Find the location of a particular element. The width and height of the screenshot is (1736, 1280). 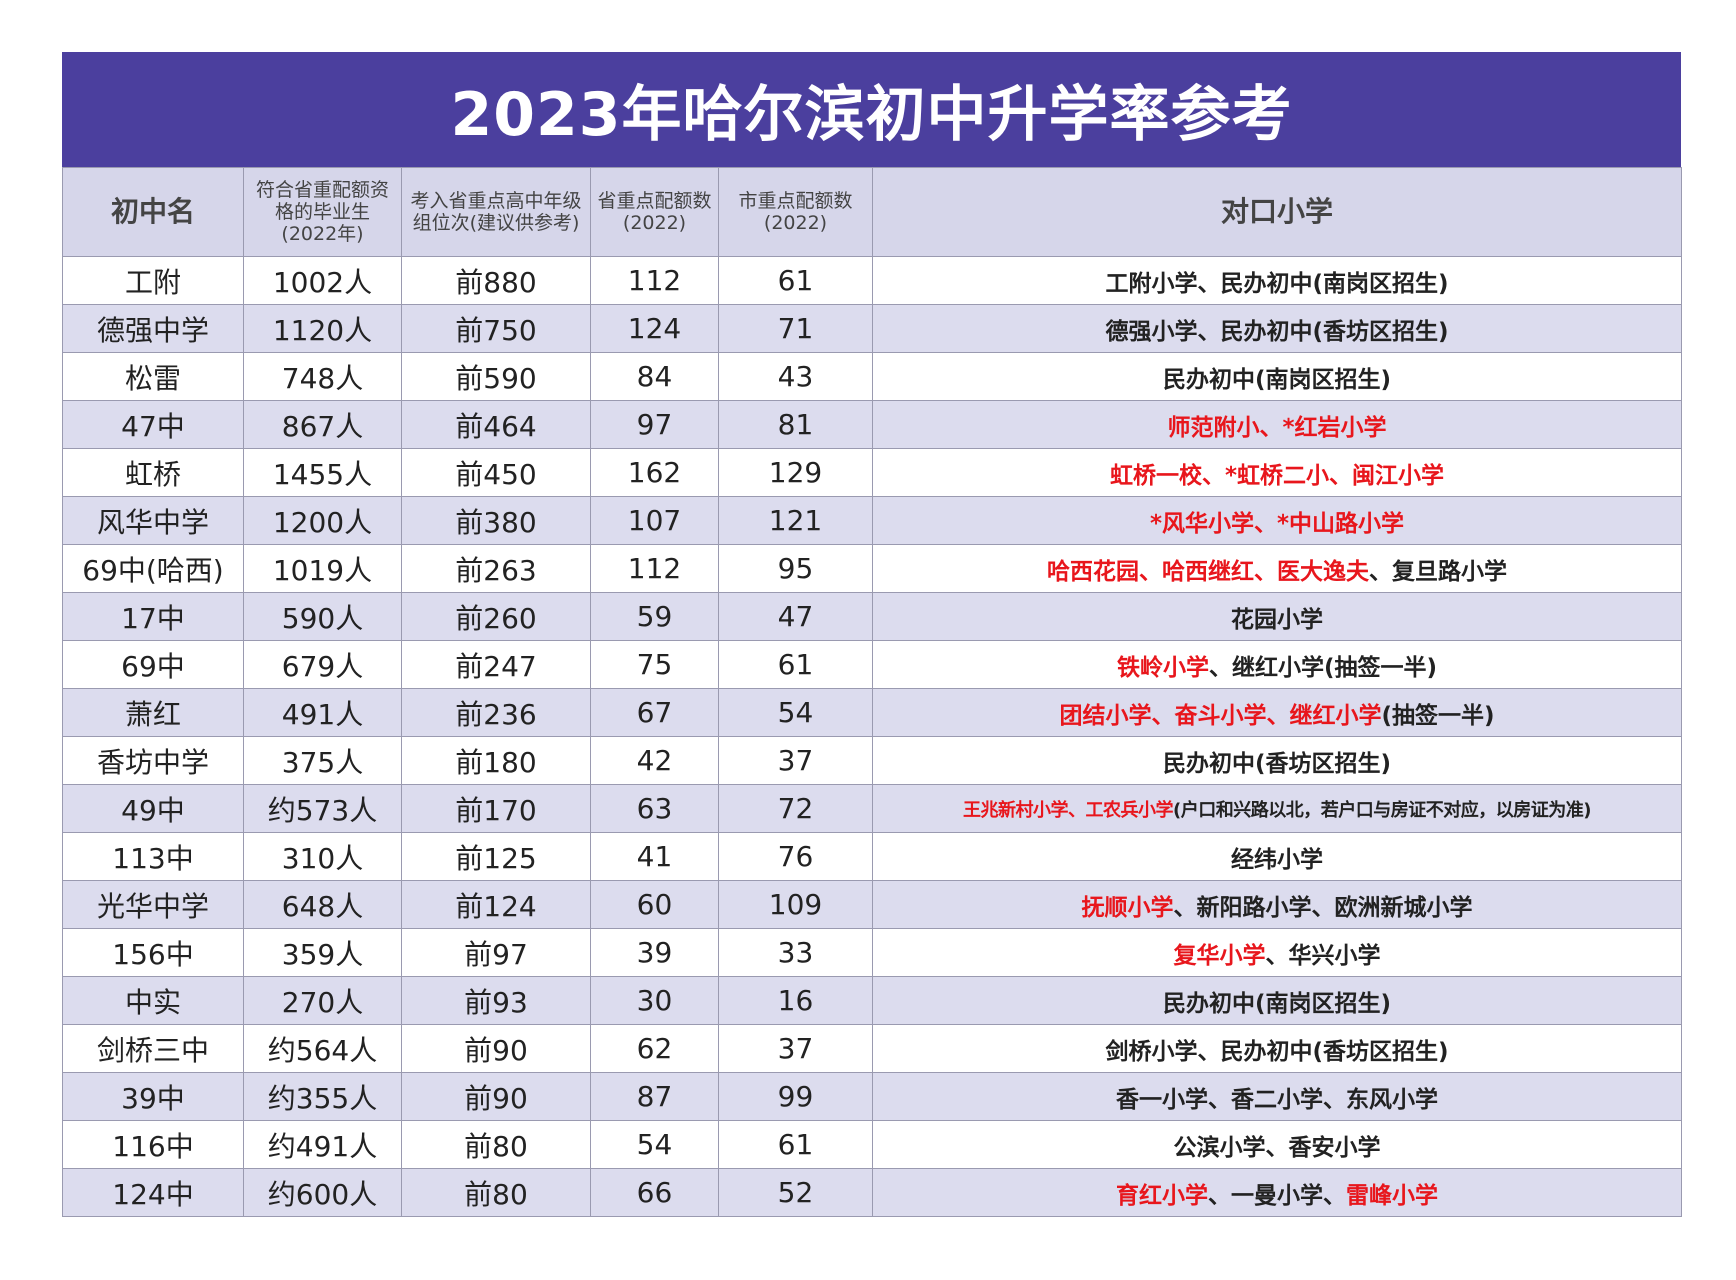

table-cell: 54 is located at coordinates (654, 1144).